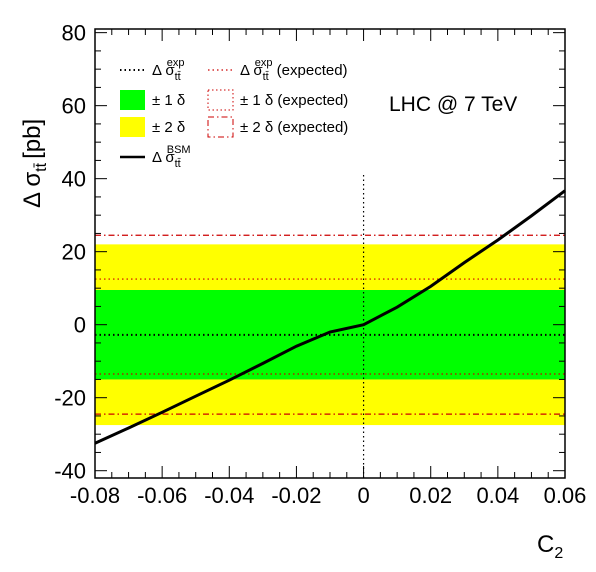 This screenshot has width=596, height=572. What do you see at coordinates (168, 127) in the screenshot?
I see `legend-label: ± 2 δ` at bounding box center [168, 127].